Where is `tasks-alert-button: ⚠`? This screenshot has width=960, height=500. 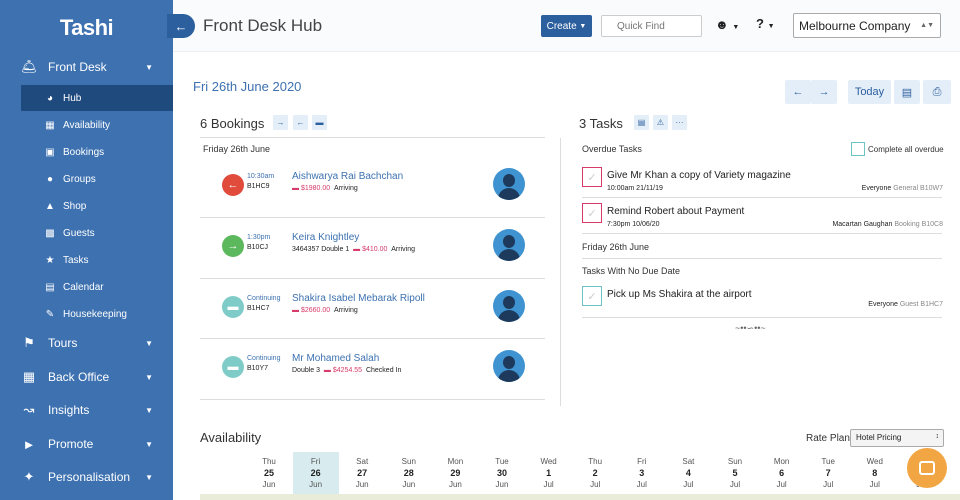 tasks-alert-button: ⚠ is located at coordinates (660, 122).